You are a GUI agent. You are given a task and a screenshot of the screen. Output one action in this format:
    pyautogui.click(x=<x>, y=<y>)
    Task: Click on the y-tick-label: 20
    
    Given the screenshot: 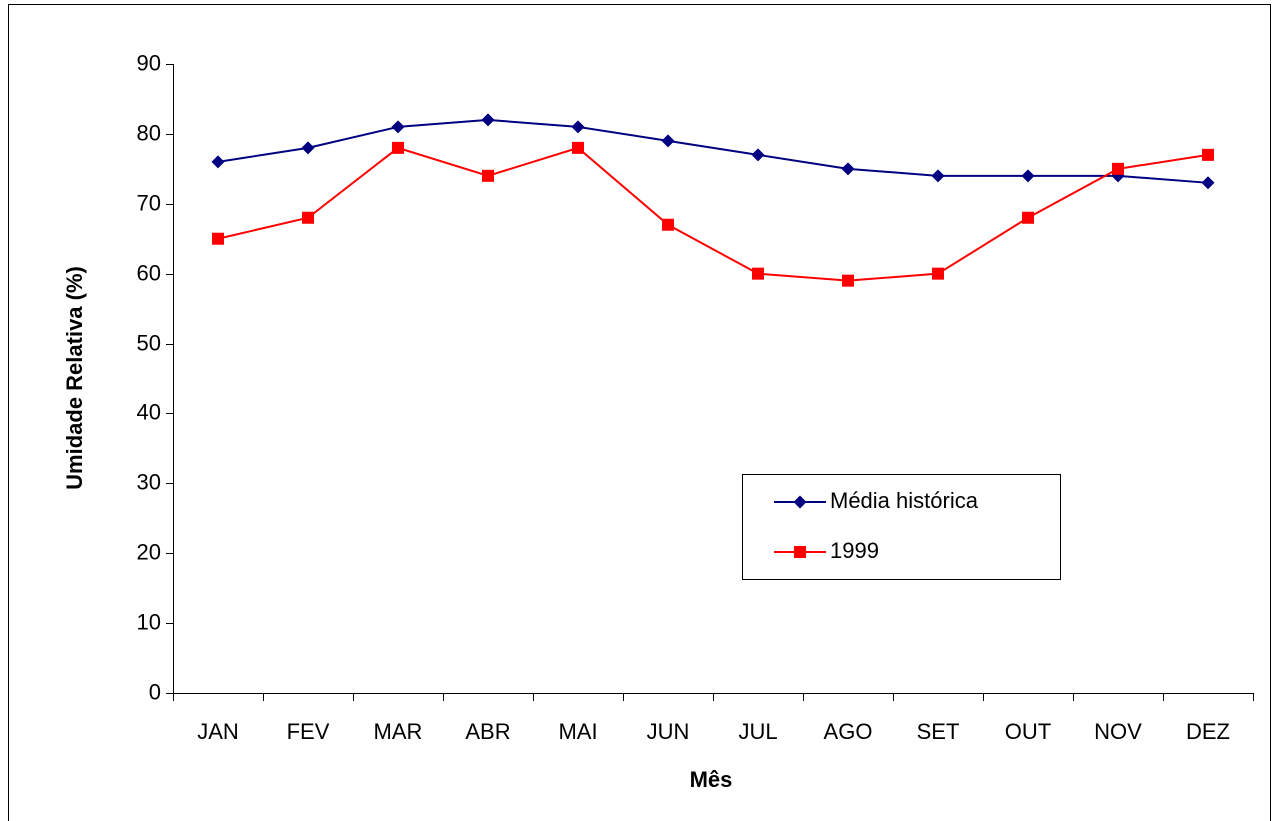 What is the action you would take?
    pyautogui.click(x=149, y=551)
    